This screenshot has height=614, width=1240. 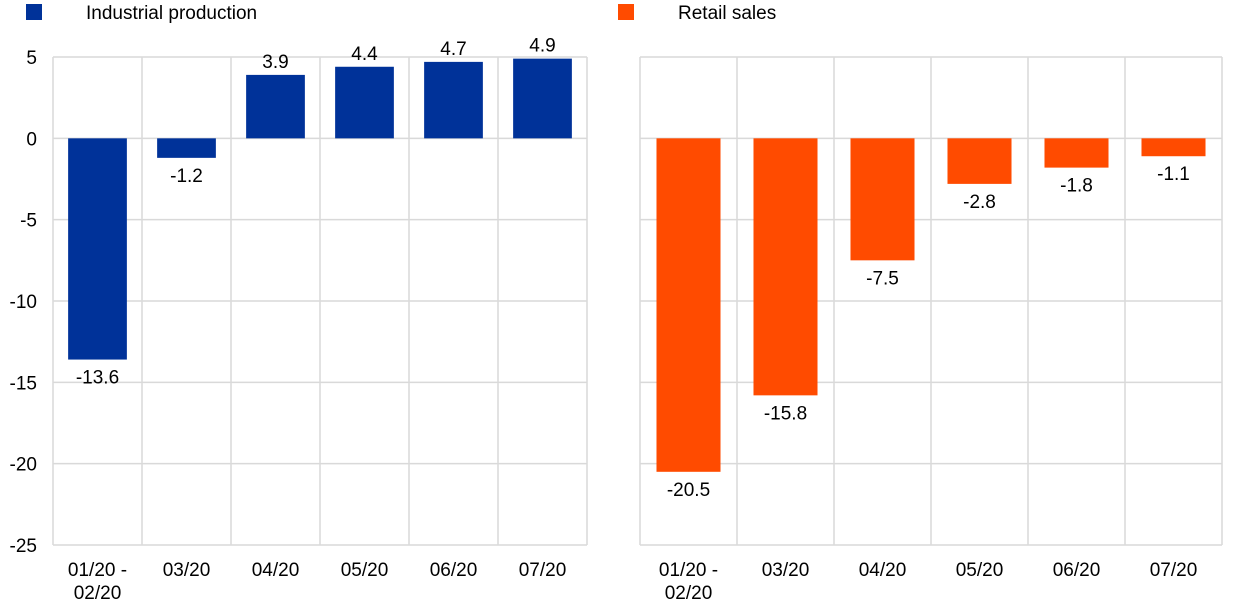 I want to click on data-label: -1.1, so click(x=1173, y=174).